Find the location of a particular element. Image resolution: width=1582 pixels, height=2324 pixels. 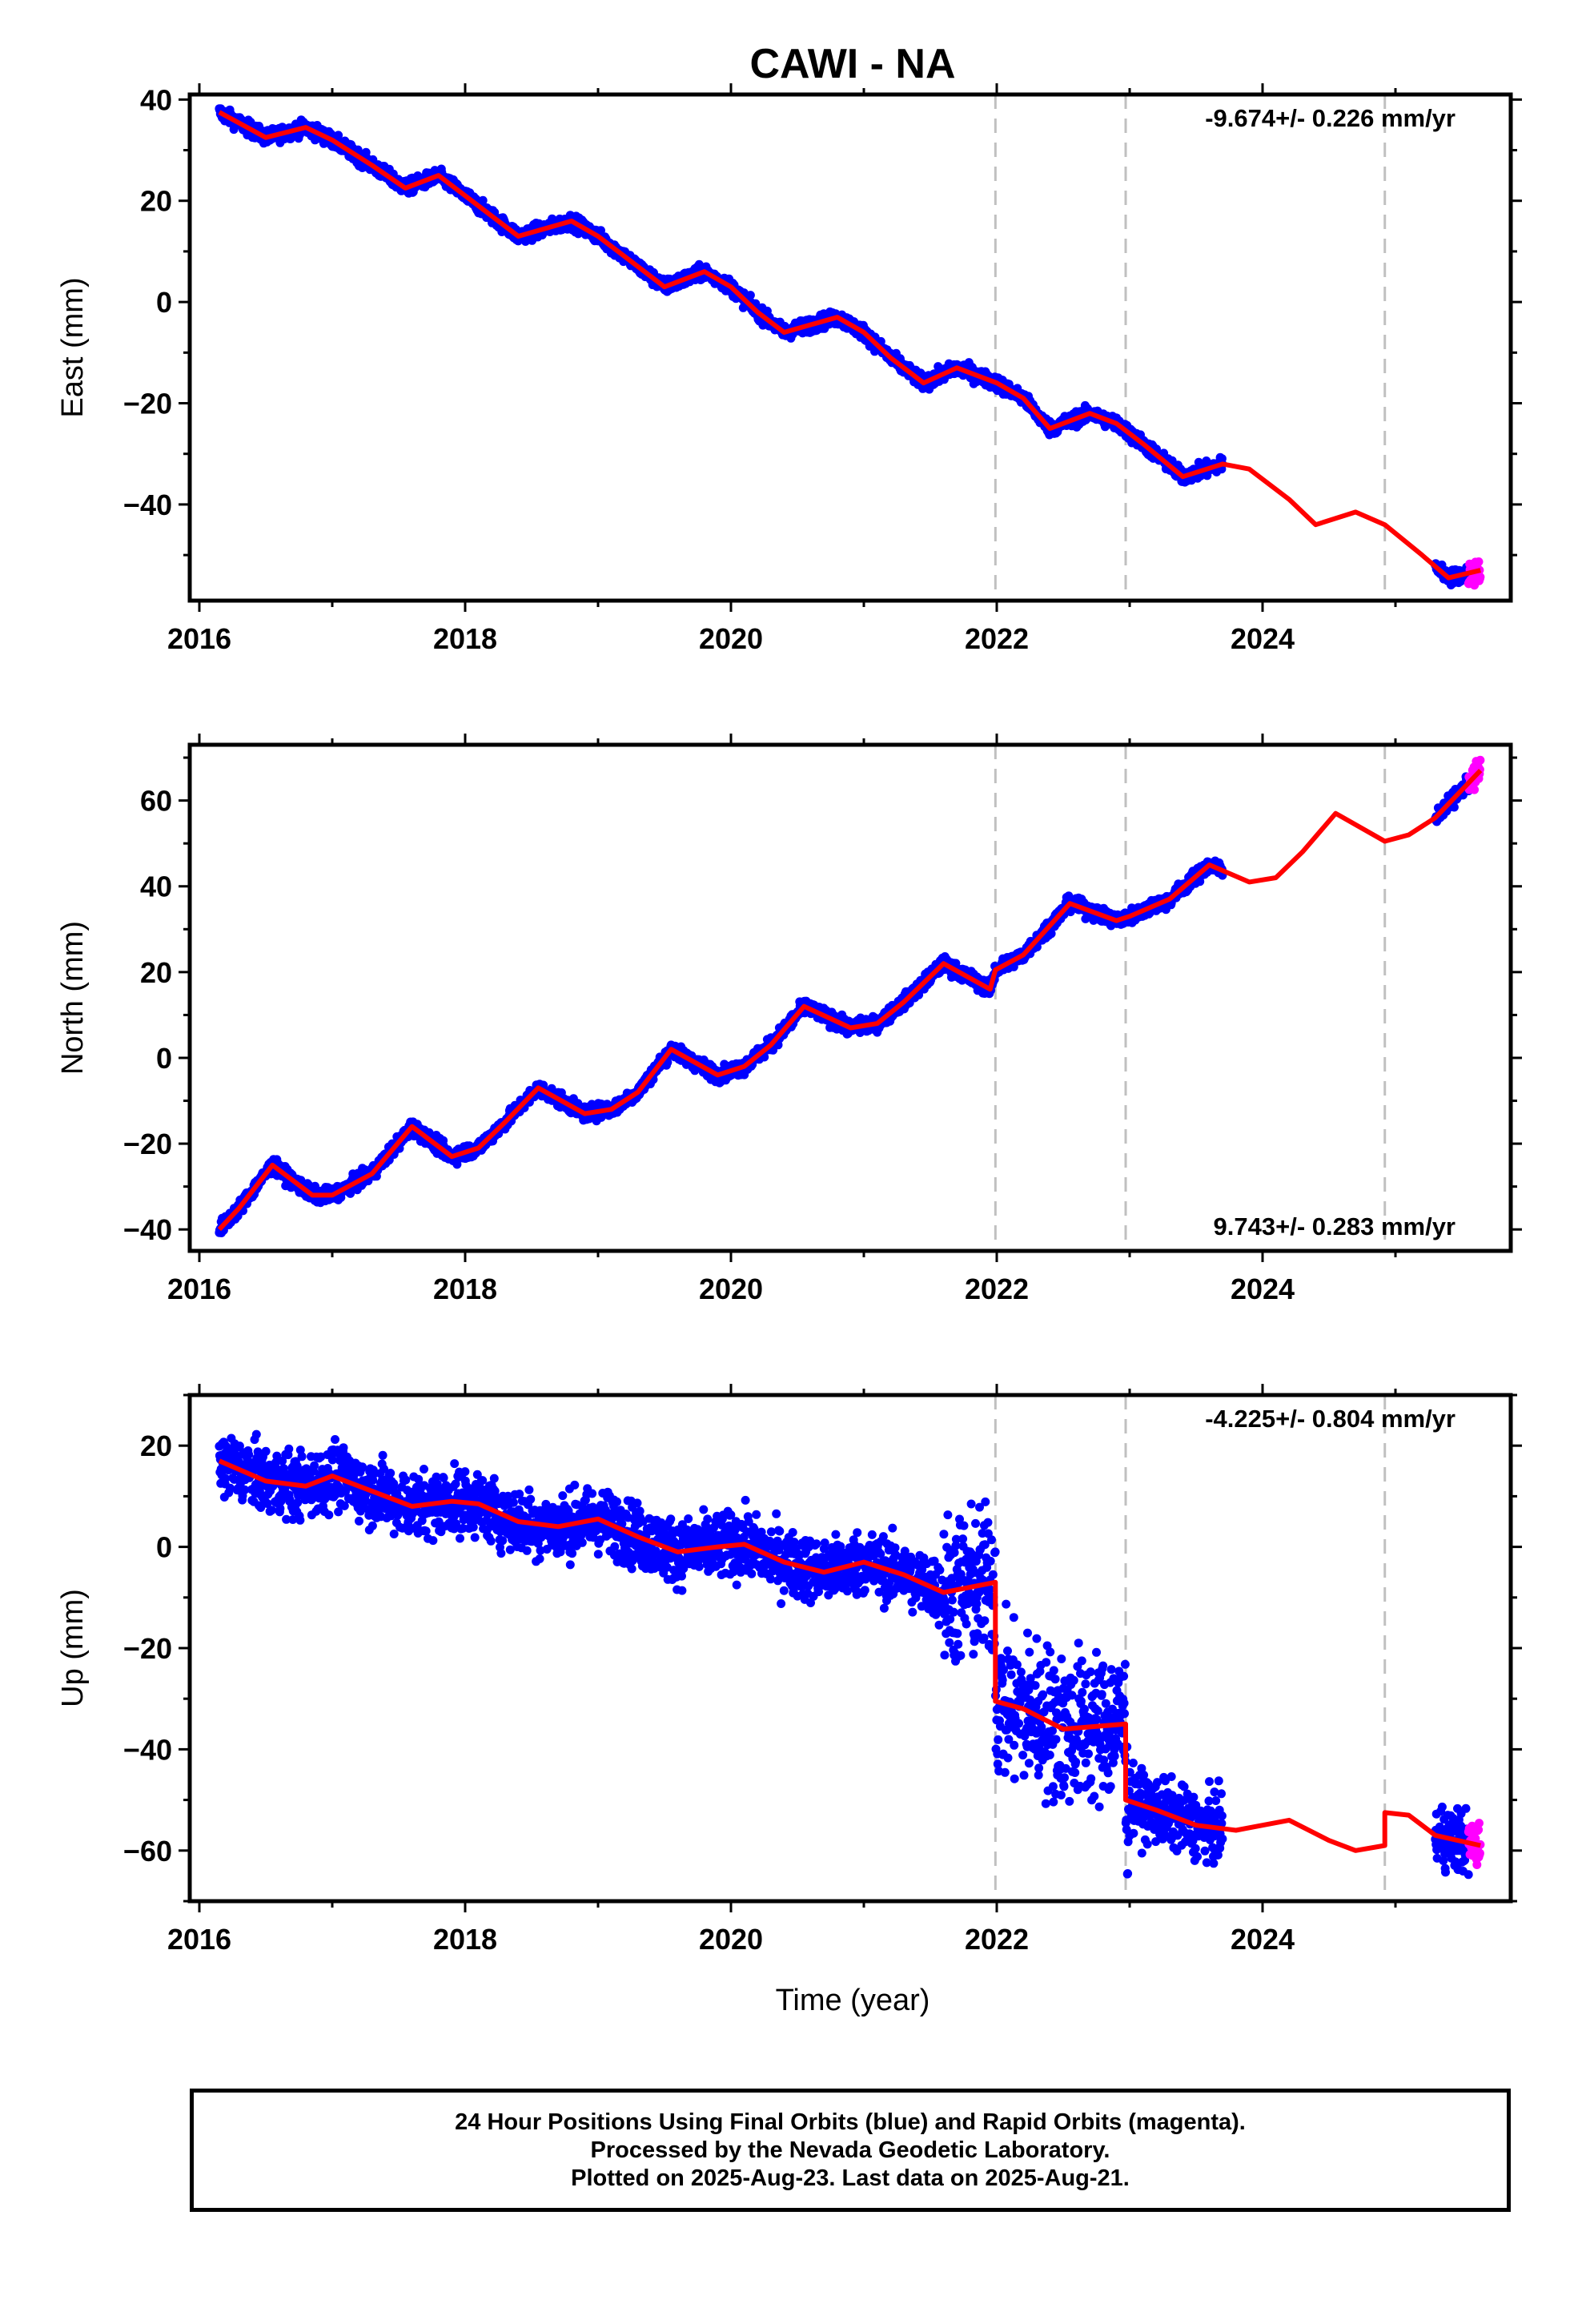

y-tick-label: 0 is located at coordinates (164, 302).